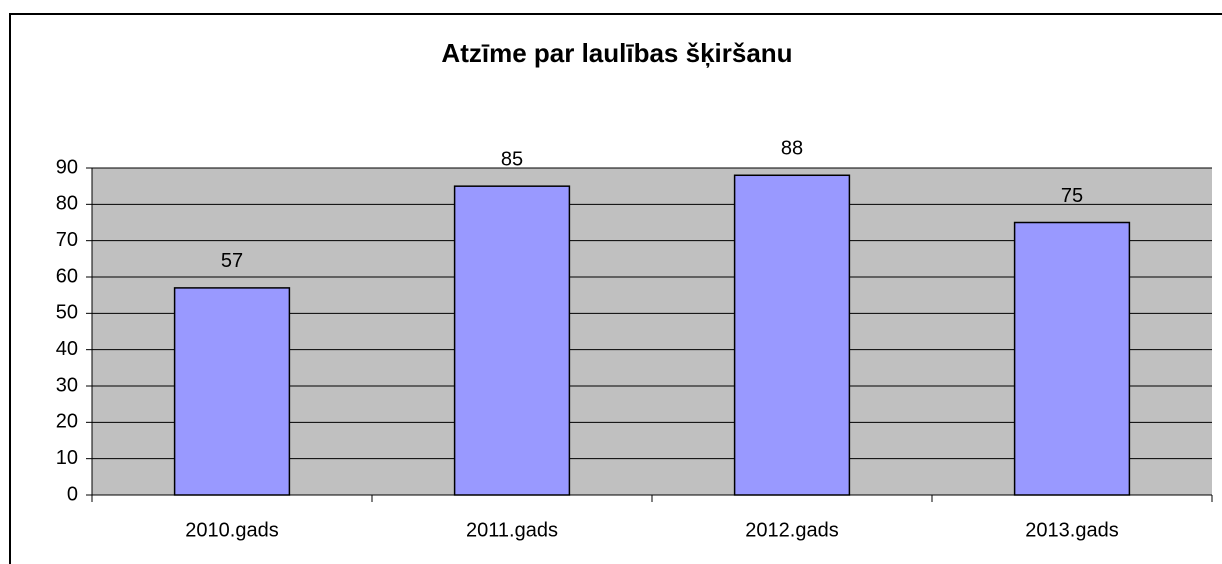 The width and height of the screenshot is (1222, 564). Describe the element at coordinates (72, 494) in the screenshot. I see `y-tick-label: 0` at that location.